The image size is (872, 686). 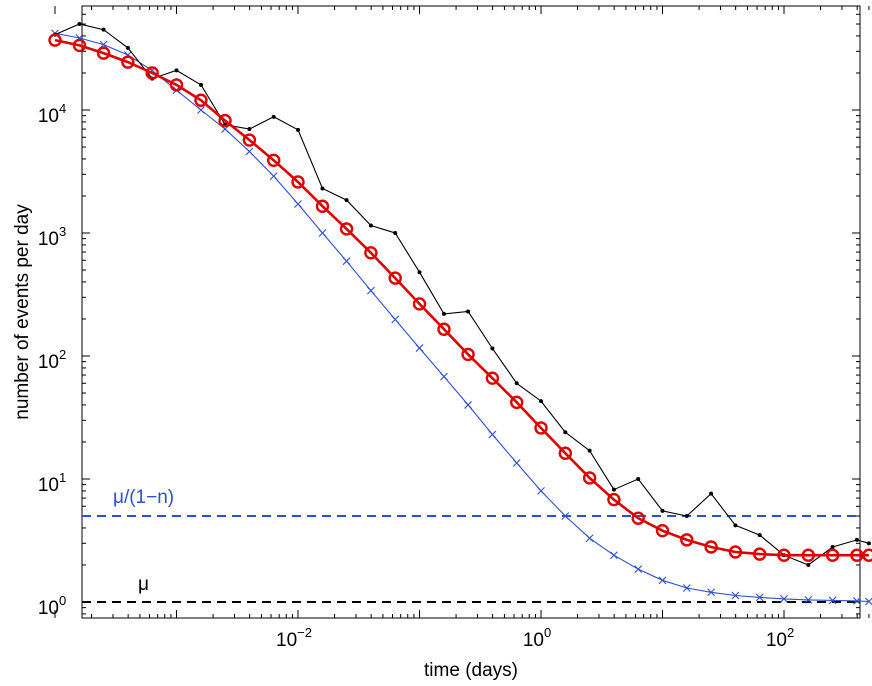 What do you see at coordinates (547, 632) in the screenshot?
I see `x-tick-label-exponent: 0` at bounding box center [547, 632].